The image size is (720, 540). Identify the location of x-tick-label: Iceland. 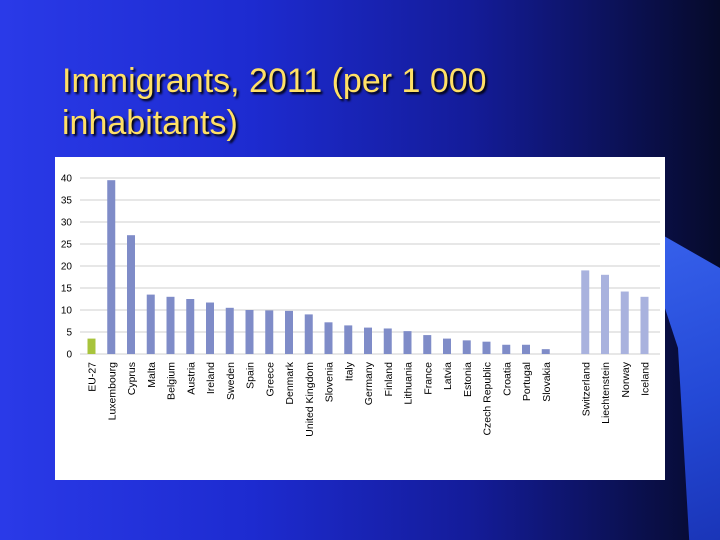
(646, 379).